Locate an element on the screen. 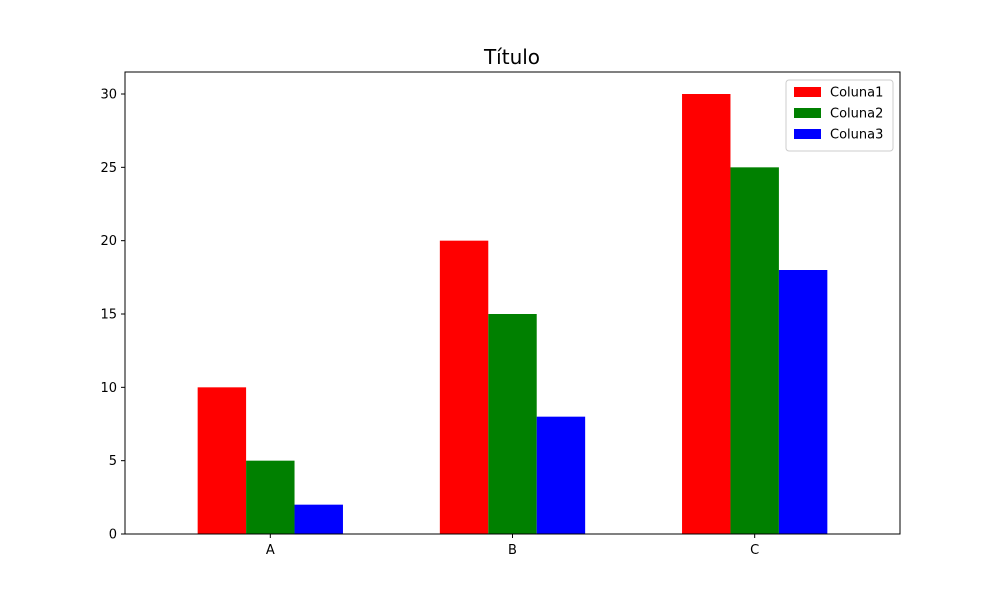 Image resolution: width=1000 pixels, height=604 pixels. legend-label-coluna1: Coluna1 is located at coordinates (856, 93).